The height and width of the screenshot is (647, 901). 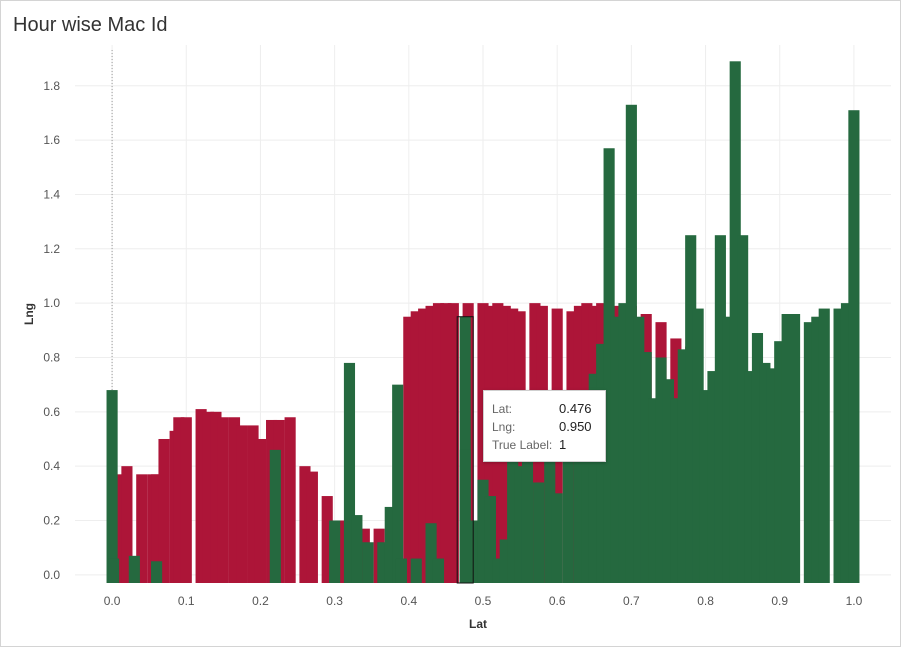 I want to click on data-tooltip: Lat: 0.476 Lng: 0.950 True Label: 1, so click(x=544, y=426).